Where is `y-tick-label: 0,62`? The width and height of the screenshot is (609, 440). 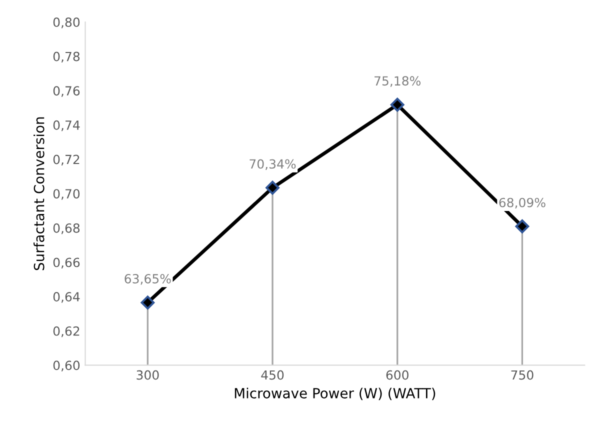
y-tick-label: 0,62 is located at coordinates (66, 332).